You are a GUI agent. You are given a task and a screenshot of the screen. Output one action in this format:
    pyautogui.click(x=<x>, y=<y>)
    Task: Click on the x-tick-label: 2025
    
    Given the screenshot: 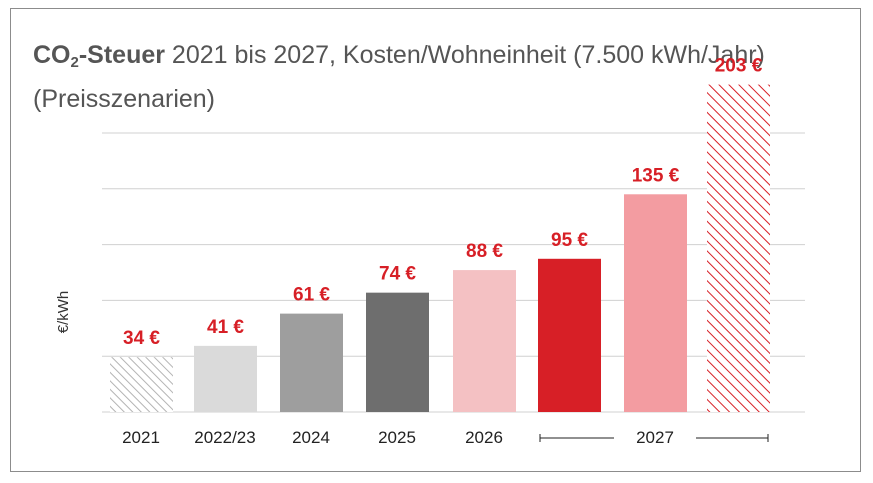 What is the action you would take?
    pyautogui.click(x=397, y=437)
    